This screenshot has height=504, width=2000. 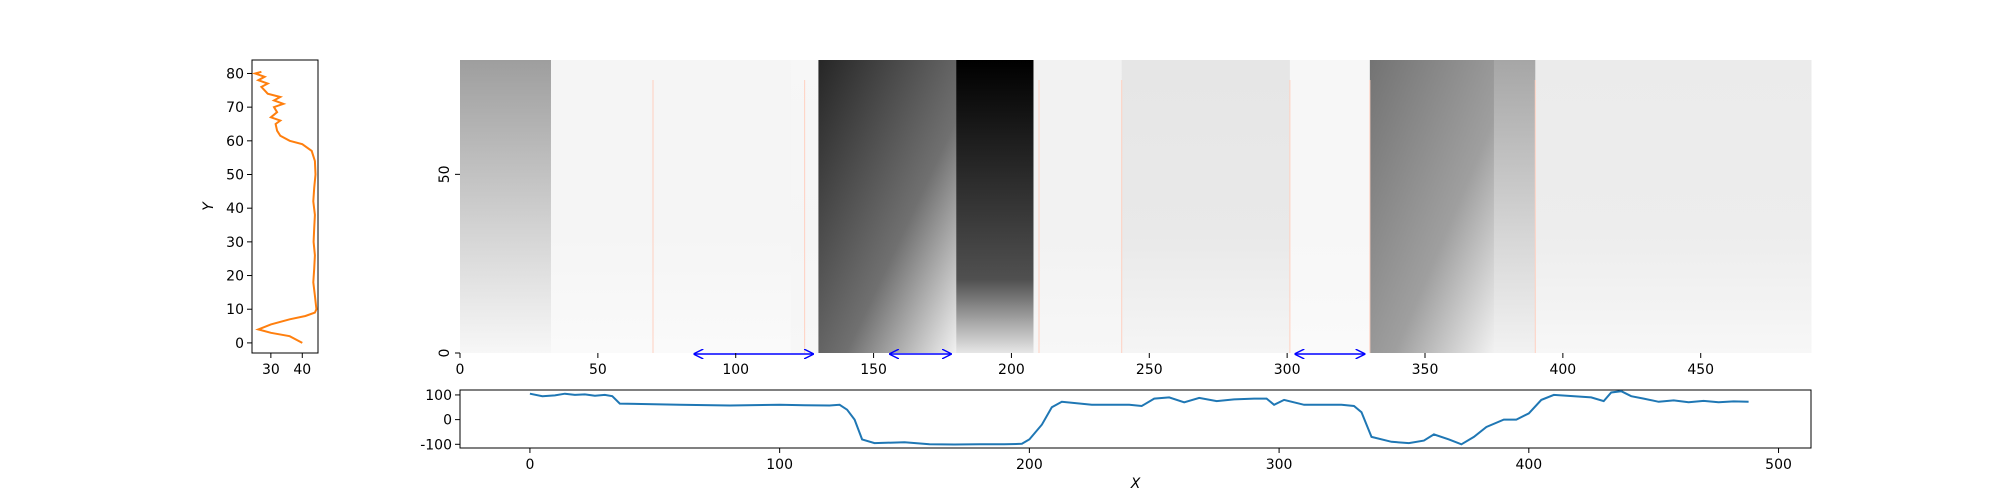 What do you see at coordinates (447, 421) in the screenshot?
I see `bottom-y-tick-label: 0` at bounding box center [447, 421].